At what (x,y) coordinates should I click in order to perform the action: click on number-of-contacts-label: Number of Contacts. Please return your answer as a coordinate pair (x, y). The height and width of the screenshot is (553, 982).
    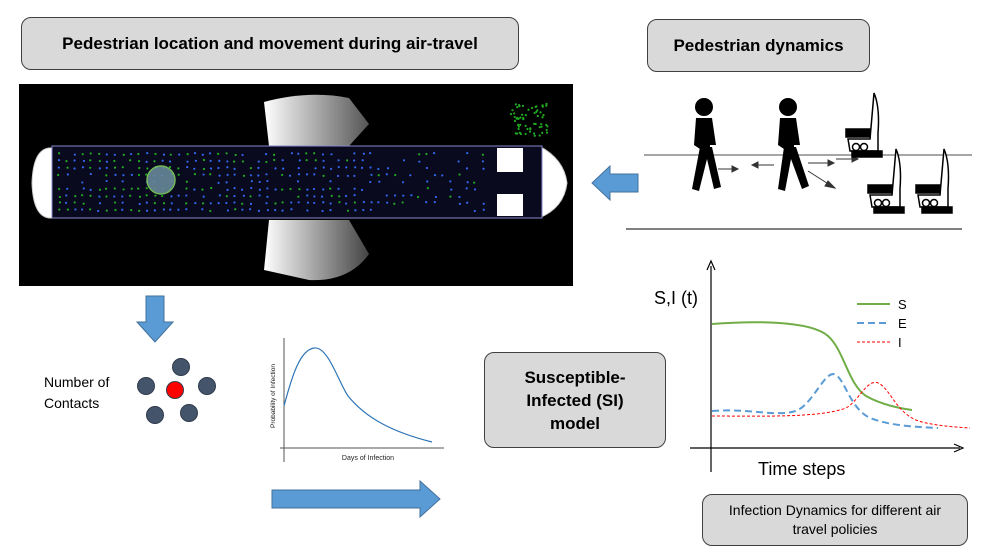
    Looking at the image, I should click on (77, 392).